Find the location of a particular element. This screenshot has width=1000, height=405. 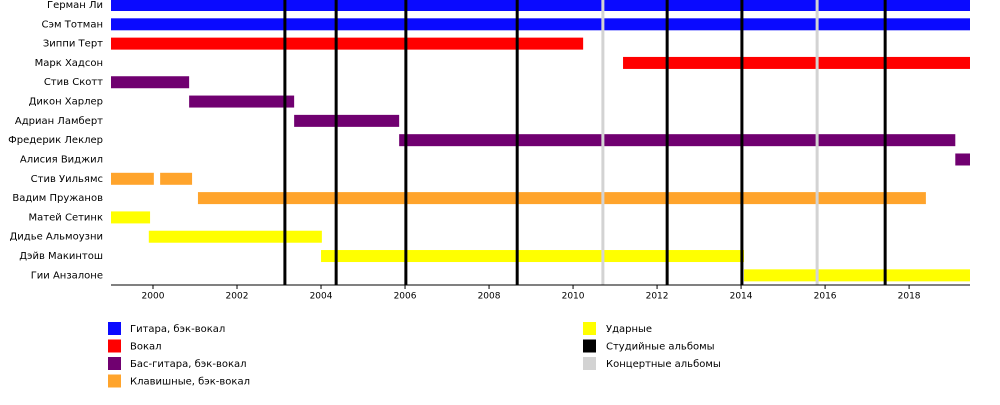

x-tick-label: 2006 is located at coordinates (405, 297).